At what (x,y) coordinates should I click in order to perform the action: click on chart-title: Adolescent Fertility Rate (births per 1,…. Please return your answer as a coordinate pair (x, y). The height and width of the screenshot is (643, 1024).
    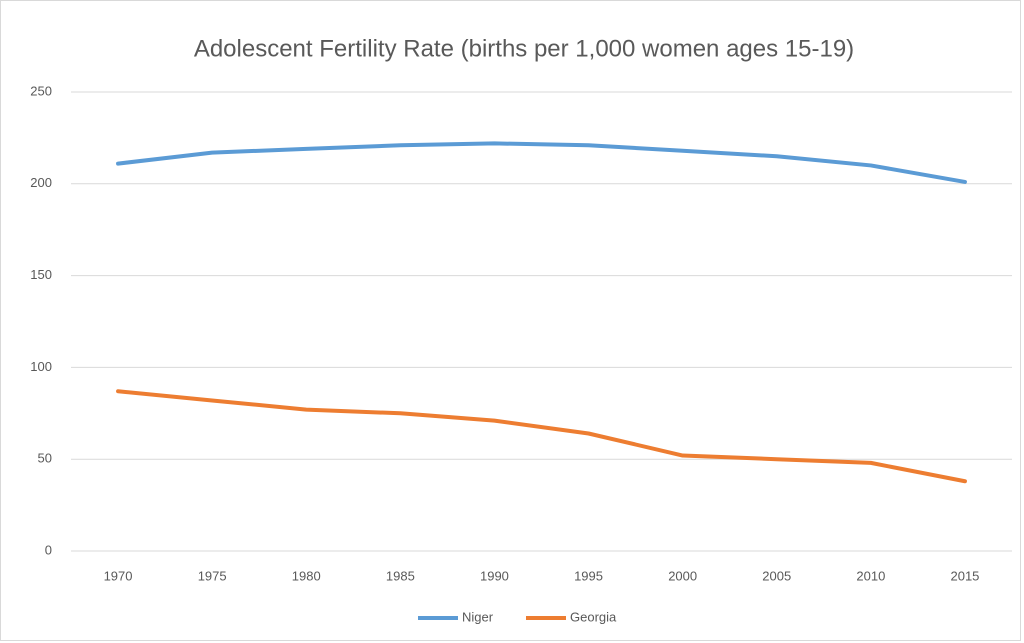
    Looking at the image, I should click on (524, 48).